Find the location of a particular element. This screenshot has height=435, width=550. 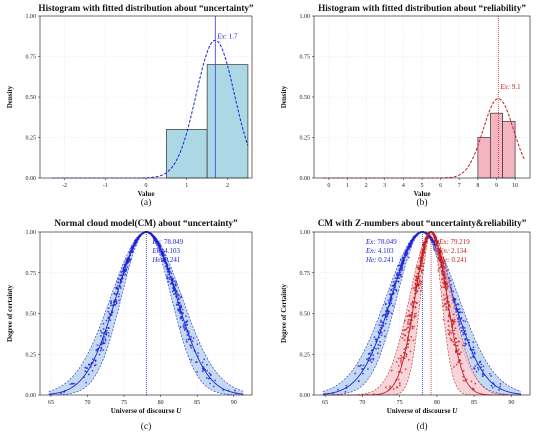

y-tick-label: 0.75 is located at coordinates (305, 58).